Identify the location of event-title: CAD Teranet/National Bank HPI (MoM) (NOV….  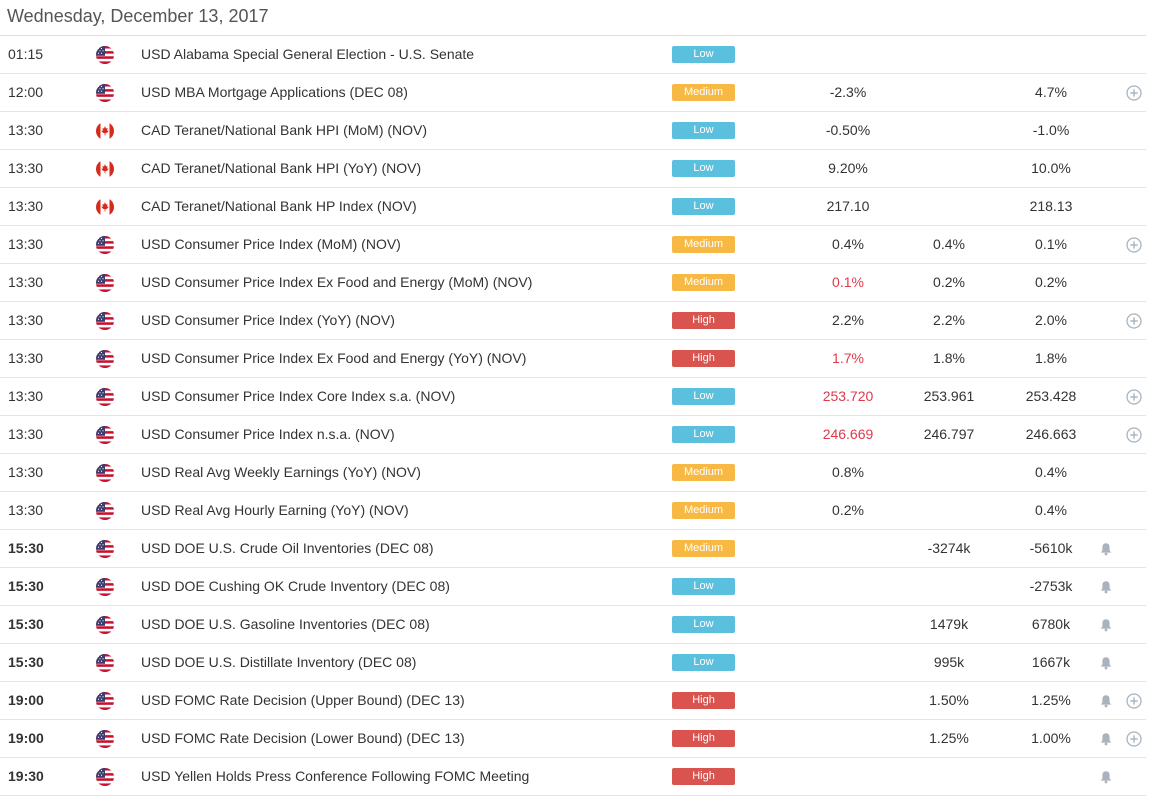
(284, 130).